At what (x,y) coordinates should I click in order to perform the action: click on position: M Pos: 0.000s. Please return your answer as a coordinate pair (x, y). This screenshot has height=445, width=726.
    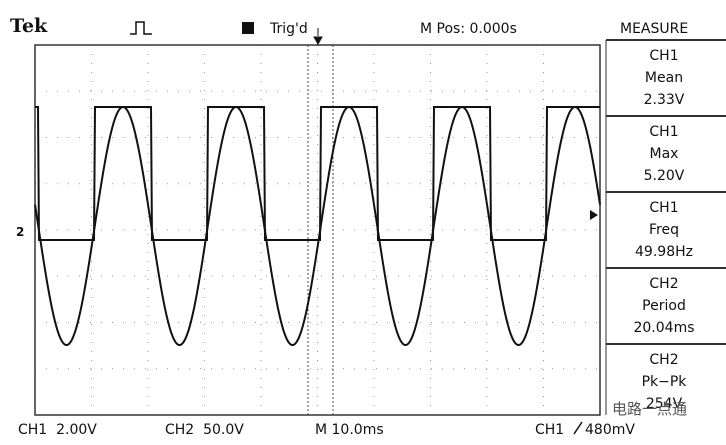
    Looking at the image, I should click on (468, 29).